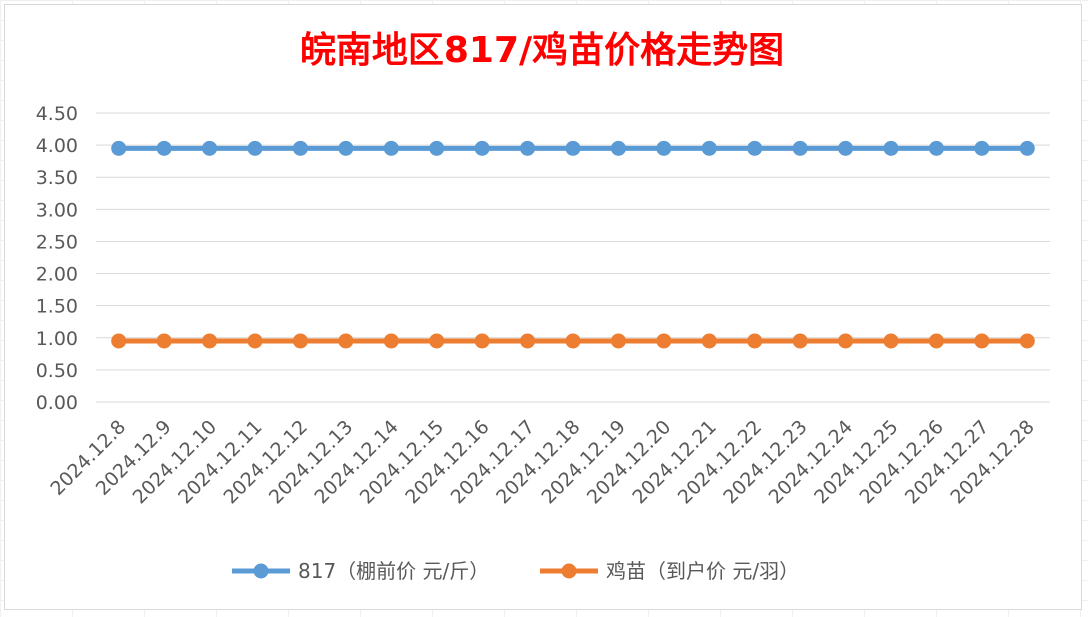  Describe the element at coordinates (57, 403) in the screenshot. I see `y-tick-label: 0.00` at that location.